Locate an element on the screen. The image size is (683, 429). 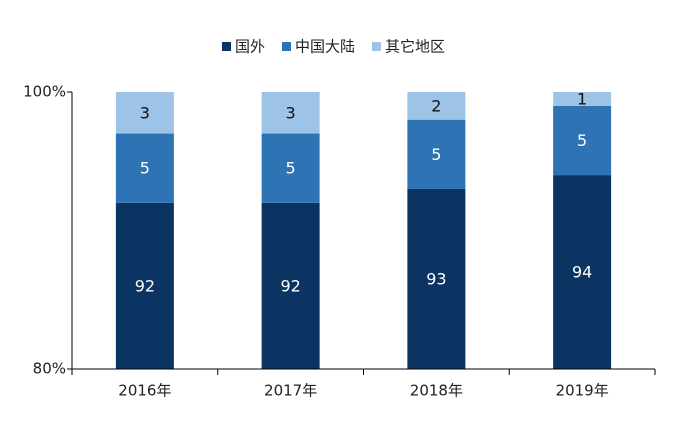
data-label: 93 is located at coordinates (436, 278).